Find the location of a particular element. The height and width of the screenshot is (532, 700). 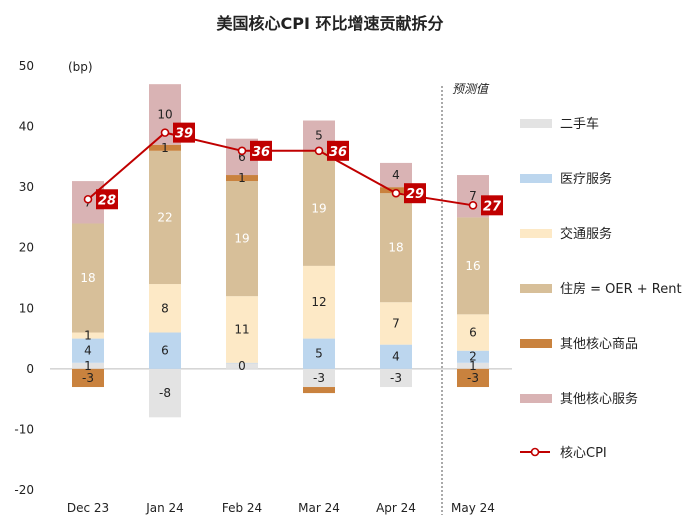

legend-label: 其他核心服务 is located at coordinates (599, 399).